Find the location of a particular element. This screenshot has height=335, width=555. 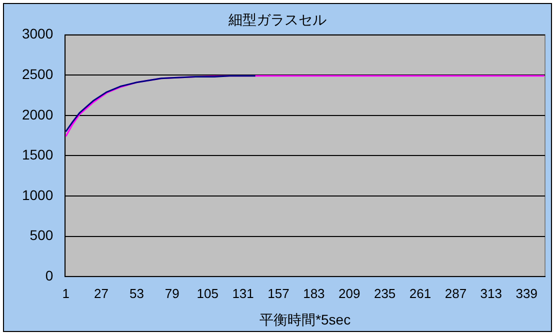

y-tick-label: 500 is located at coordinates (42, 235).